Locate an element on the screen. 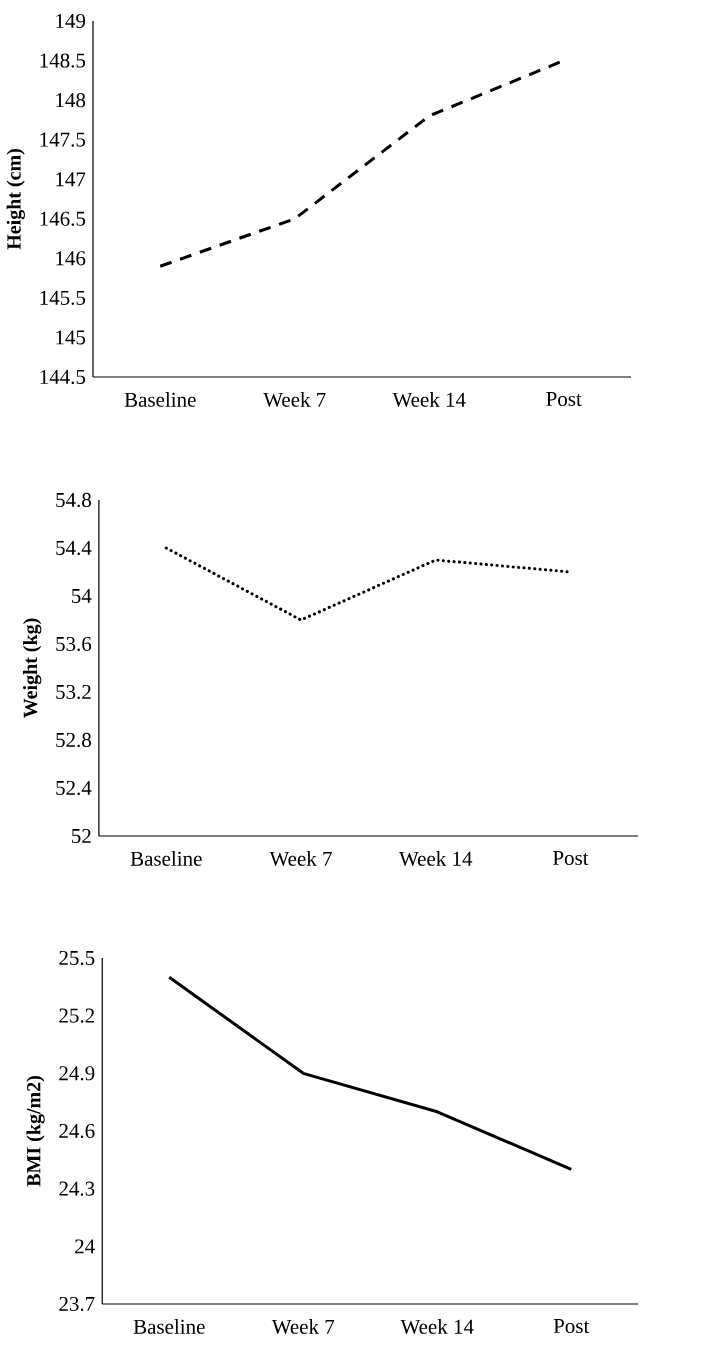 The image size is (705, 1349). y-tick-label: 24.6 is located at coordinates (77, 1131).